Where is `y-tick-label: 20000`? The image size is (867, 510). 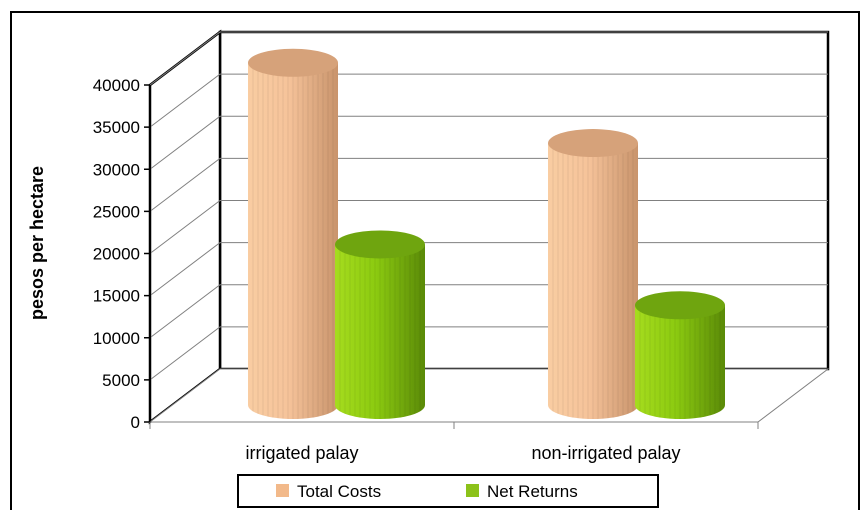
y-tick-label: 20000 is located at coordinates (116, 254).